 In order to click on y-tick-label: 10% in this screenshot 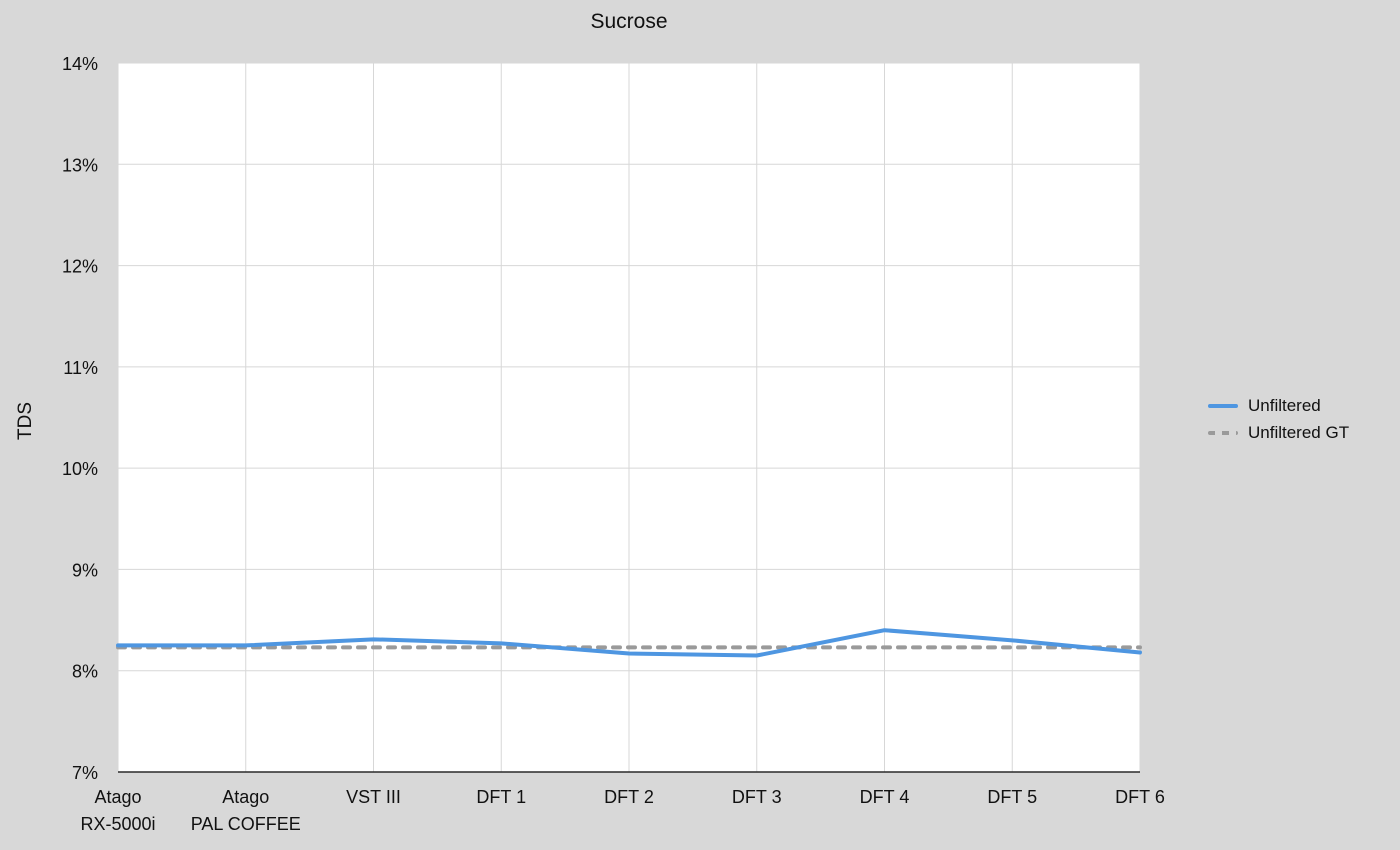, I will do `click(80, 469)`.